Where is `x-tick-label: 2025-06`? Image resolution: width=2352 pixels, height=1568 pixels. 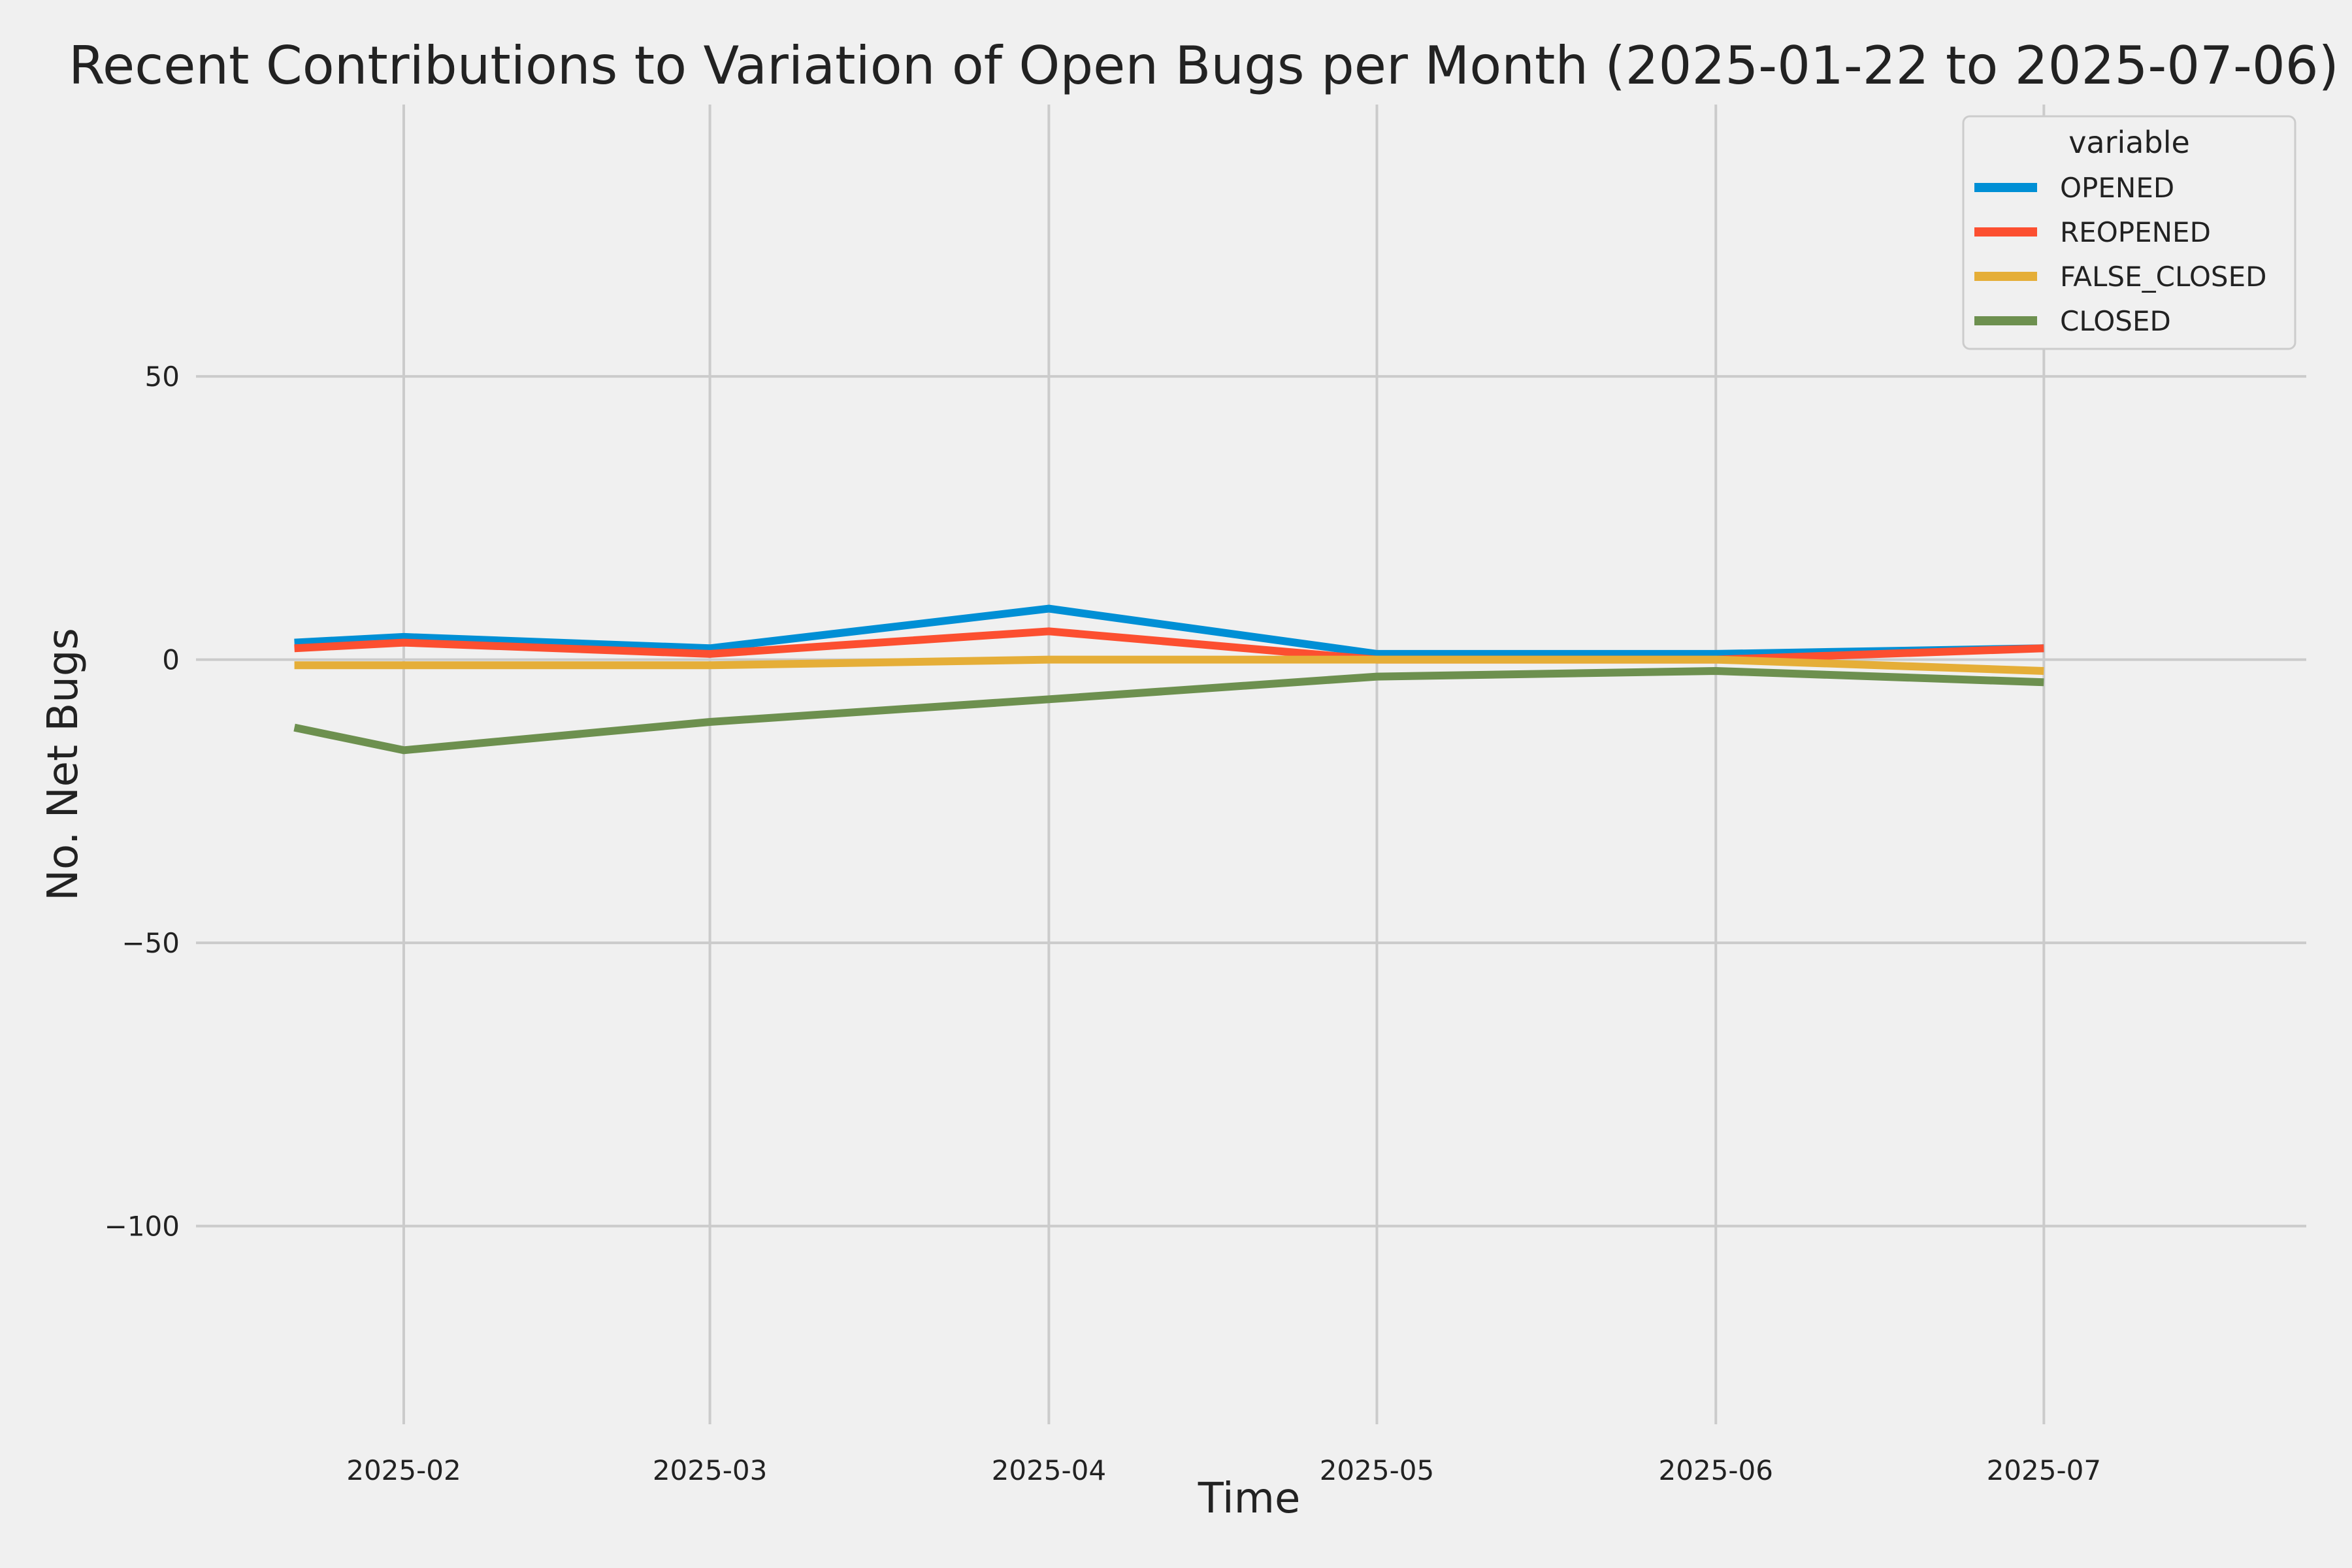
x-tick-label: 2025-06 is located at coordinates (1716, 1470).